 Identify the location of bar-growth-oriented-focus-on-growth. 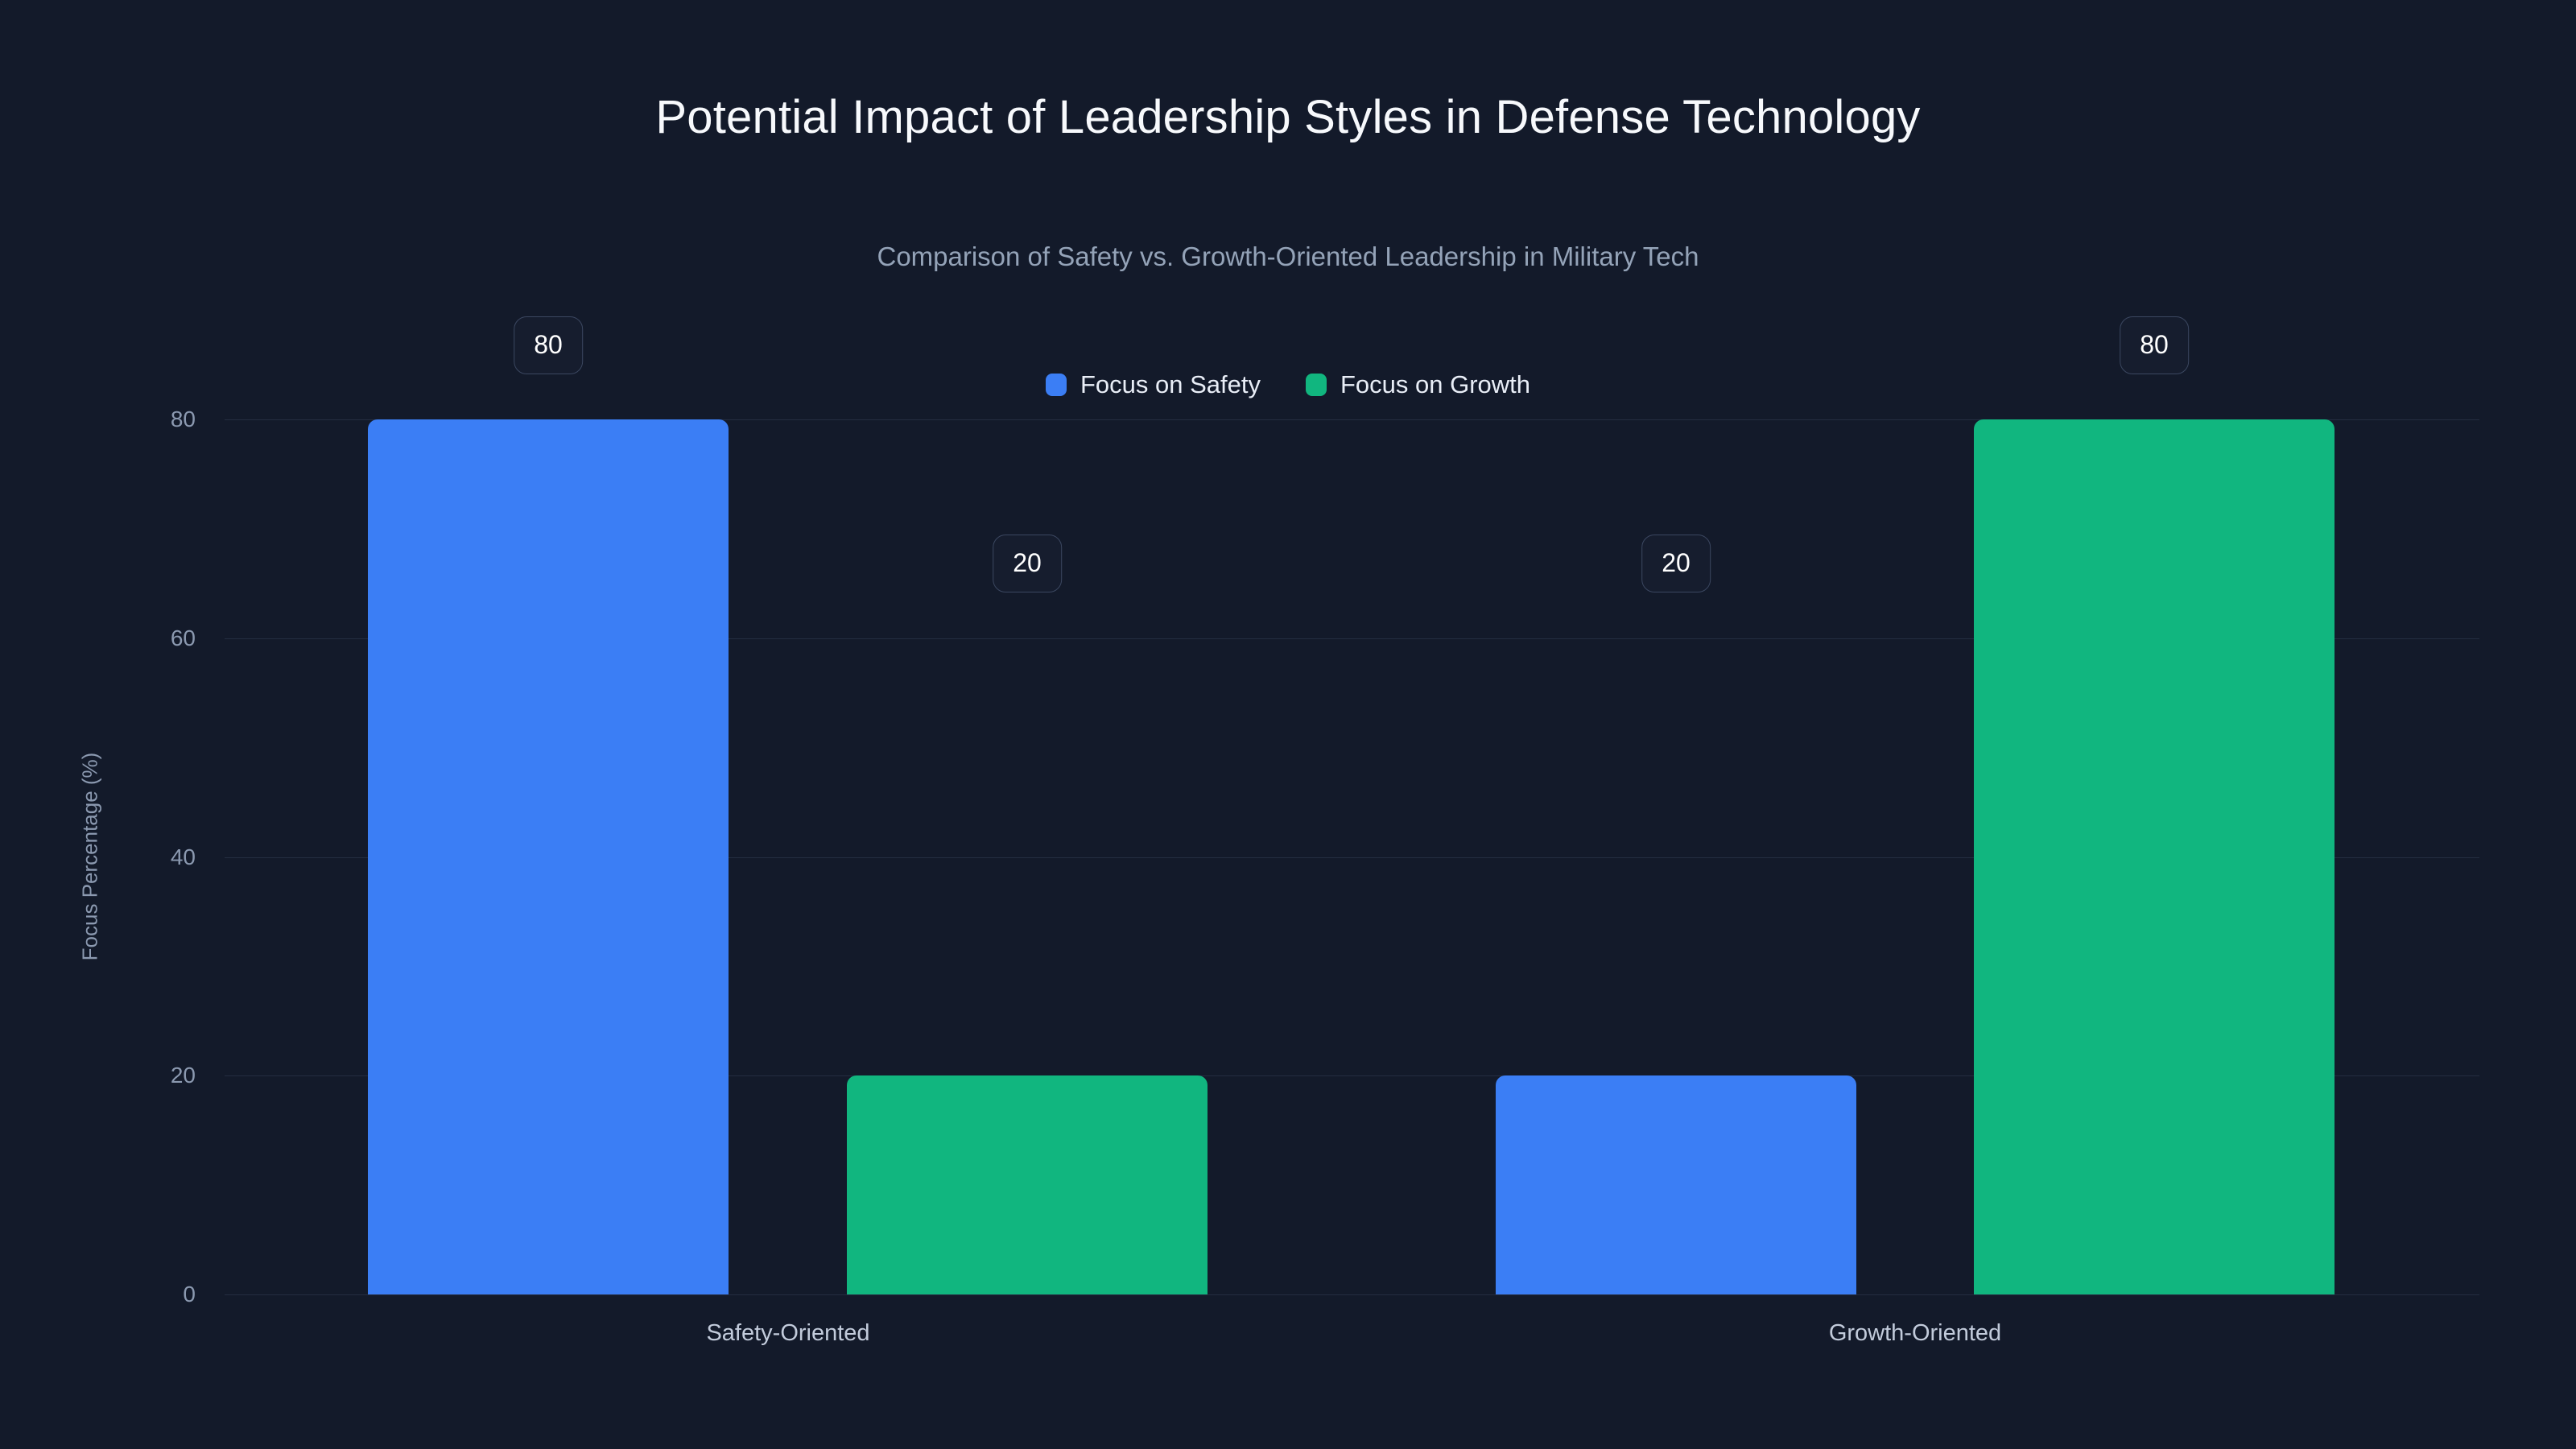
(2154, 856).